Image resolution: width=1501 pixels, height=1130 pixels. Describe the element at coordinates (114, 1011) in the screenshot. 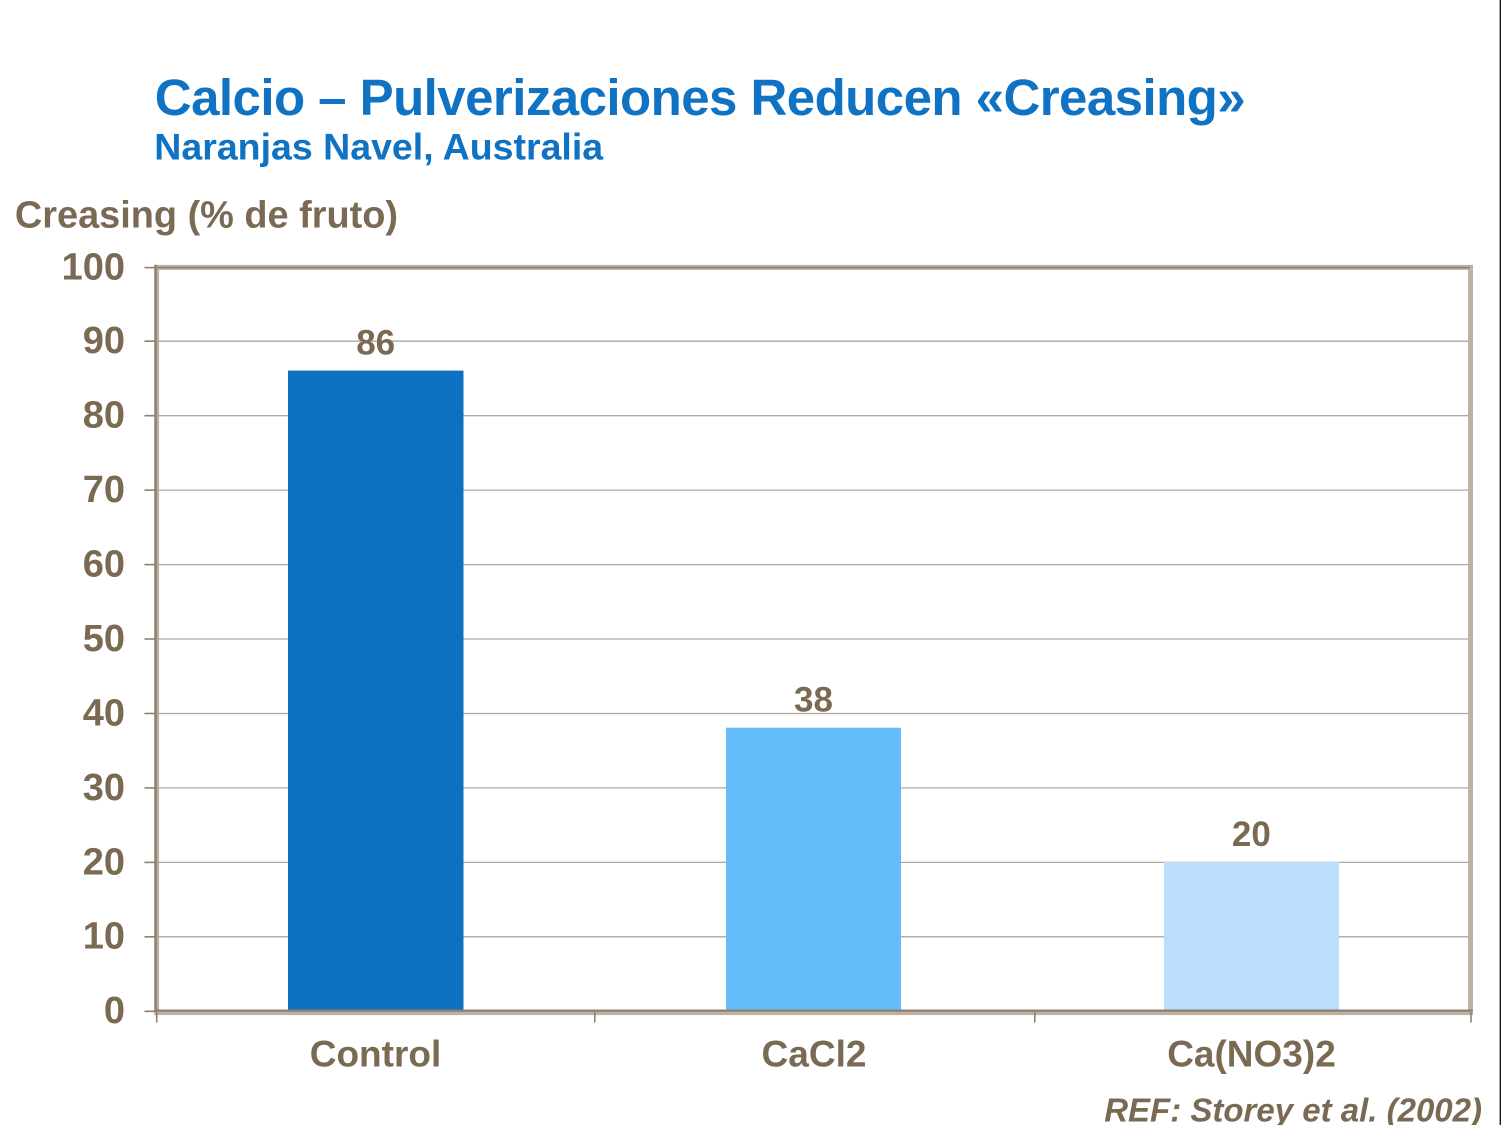

I see `svg-text: 0` at that location.